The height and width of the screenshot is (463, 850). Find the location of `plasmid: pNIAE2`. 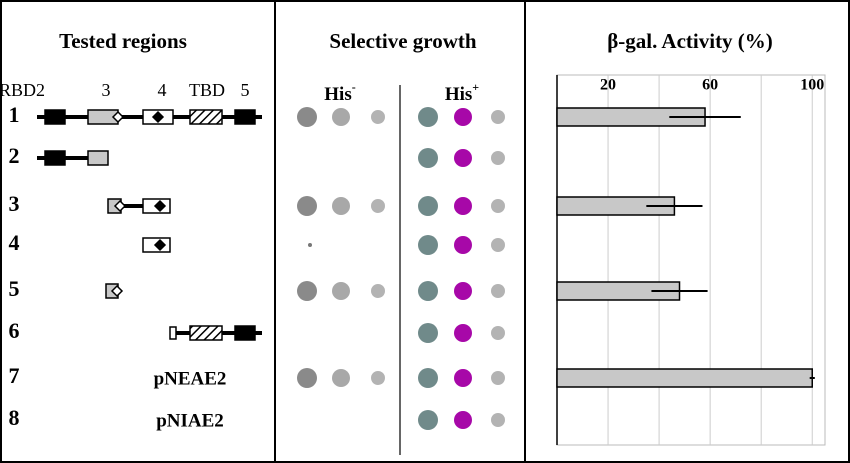

plasmid: pNIAE2 is located at coordinates (190, 420).